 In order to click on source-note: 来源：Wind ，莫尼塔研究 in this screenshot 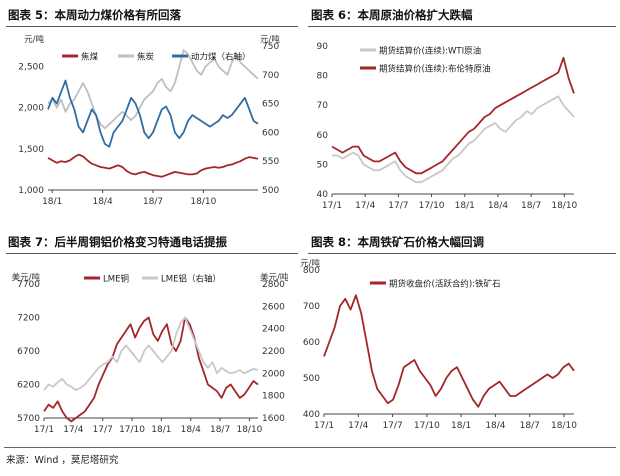, I will do `click(62, 460)`.